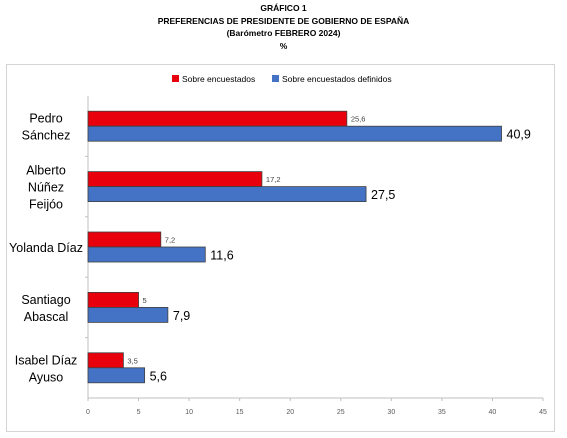  Describe the element at coordinates (45, 300) in the screenshot. I see `category-label: Santiago` at that location.